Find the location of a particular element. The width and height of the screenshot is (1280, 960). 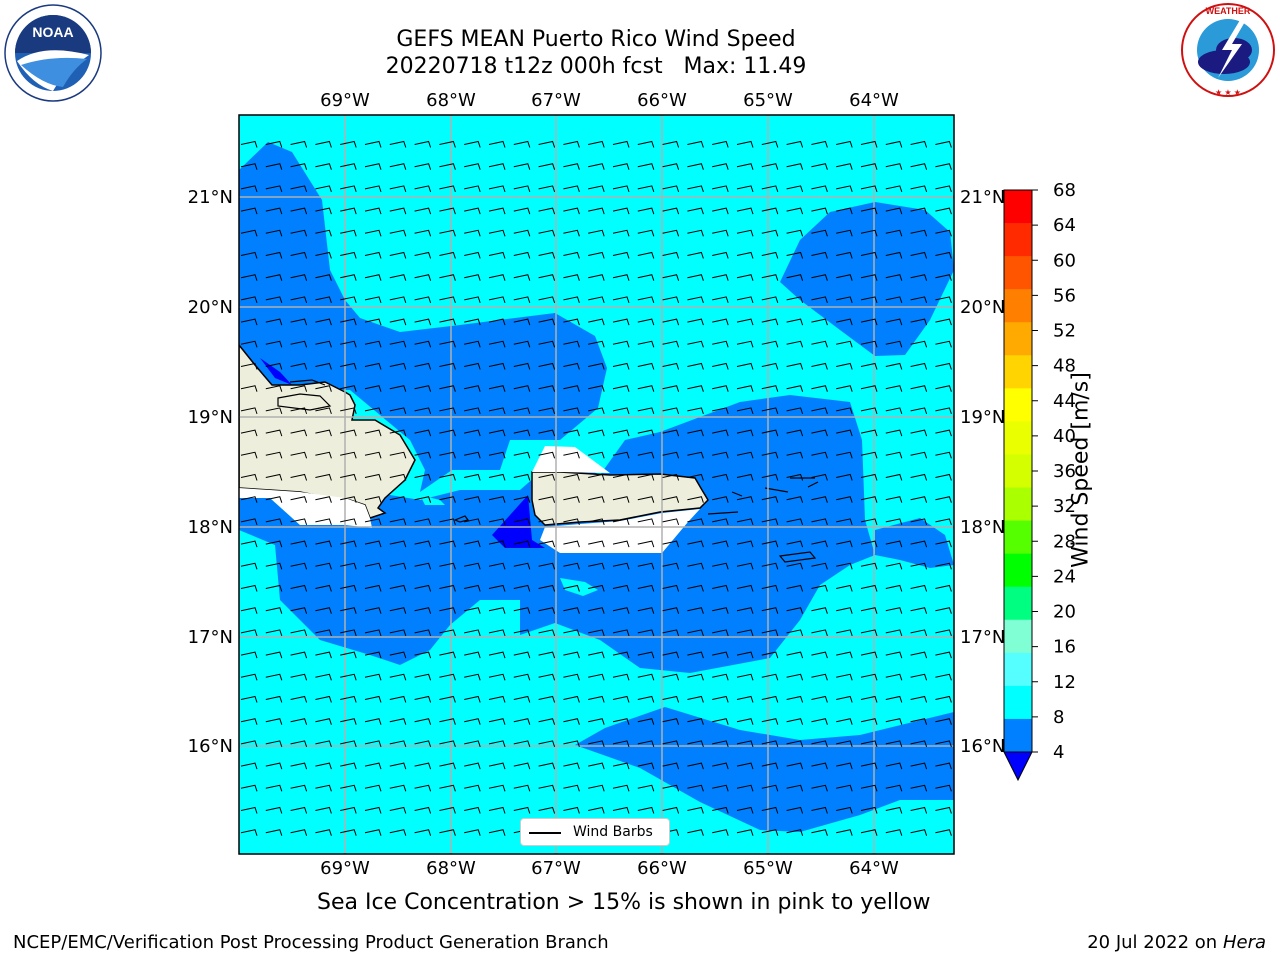

colorbar-tick-label: 52 is located at coordinates (1064, 331).